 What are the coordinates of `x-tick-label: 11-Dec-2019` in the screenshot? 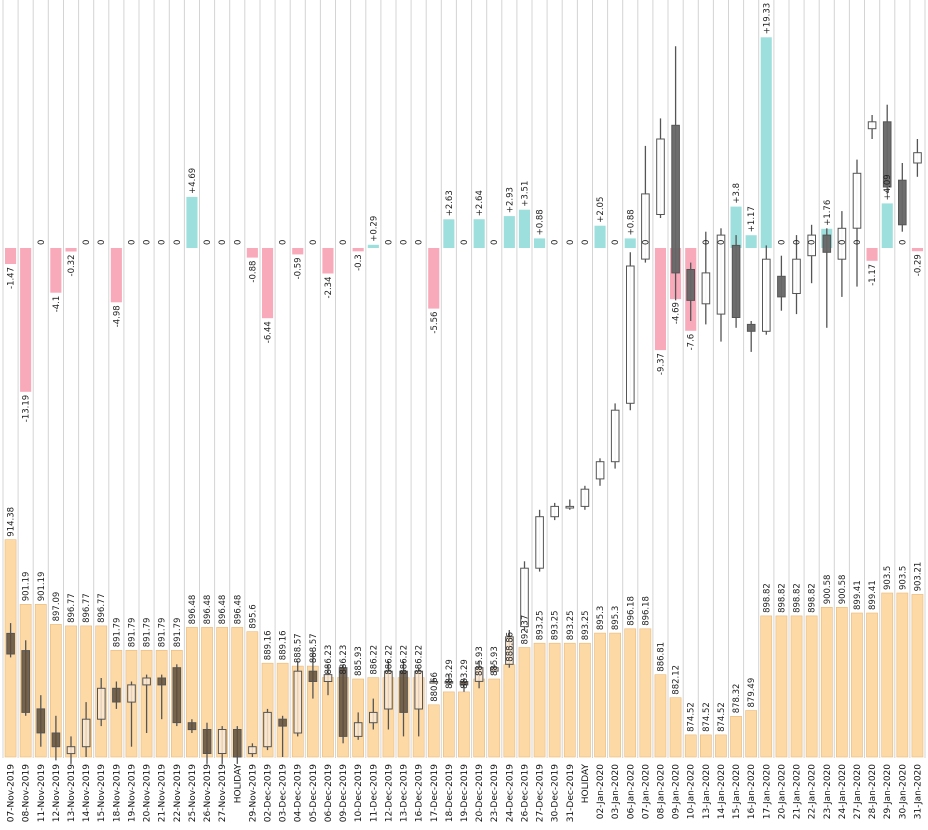 It's located at (374, 793).